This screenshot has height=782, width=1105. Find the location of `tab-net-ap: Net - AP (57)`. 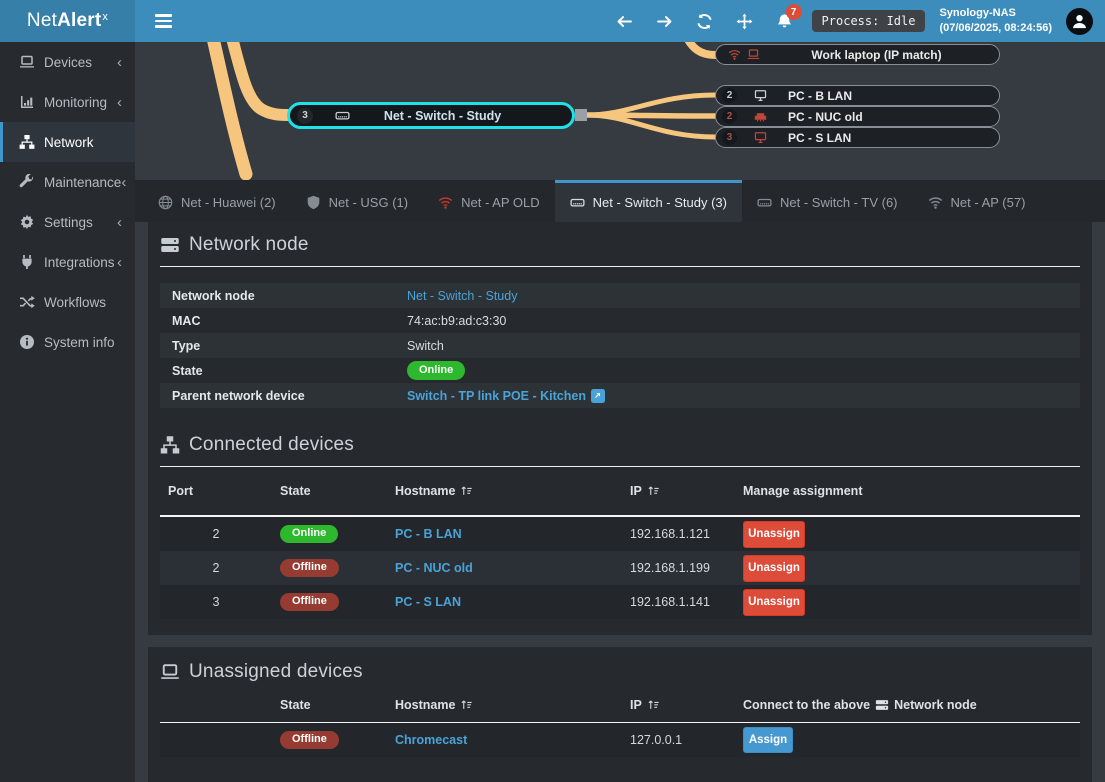

tab-net-ap: Net - AP (57) is located at coordinates (977, 201).